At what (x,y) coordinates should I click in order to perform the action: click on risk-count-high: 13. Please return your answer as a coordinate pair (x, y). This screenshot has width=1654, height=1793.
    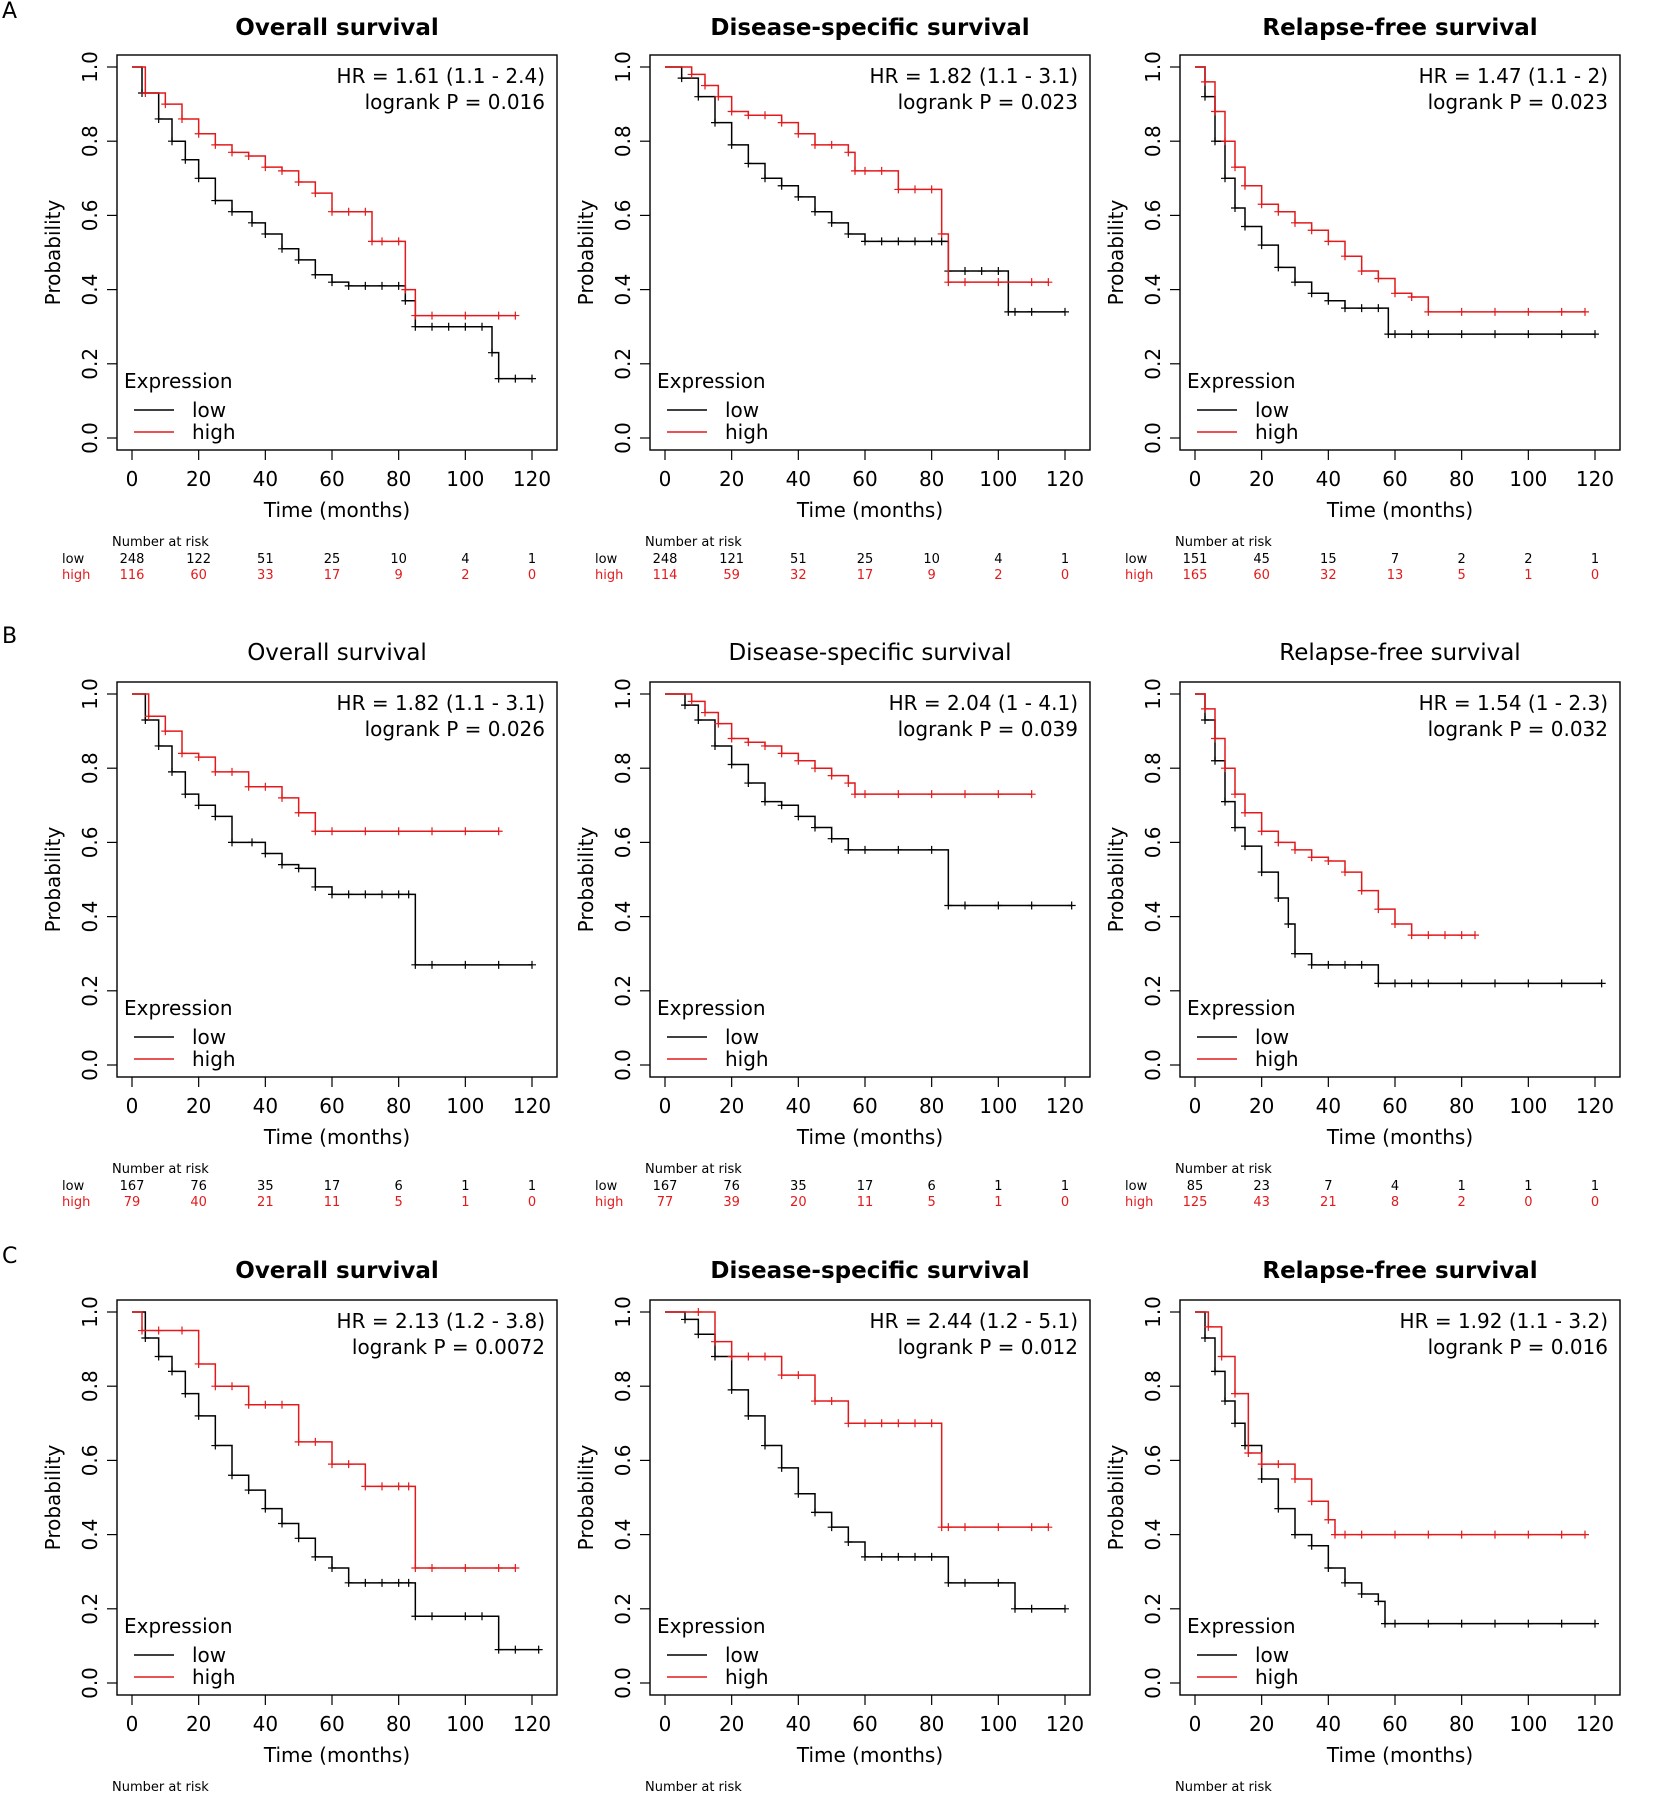
    Looking at the image, I should click on (1395, 575).